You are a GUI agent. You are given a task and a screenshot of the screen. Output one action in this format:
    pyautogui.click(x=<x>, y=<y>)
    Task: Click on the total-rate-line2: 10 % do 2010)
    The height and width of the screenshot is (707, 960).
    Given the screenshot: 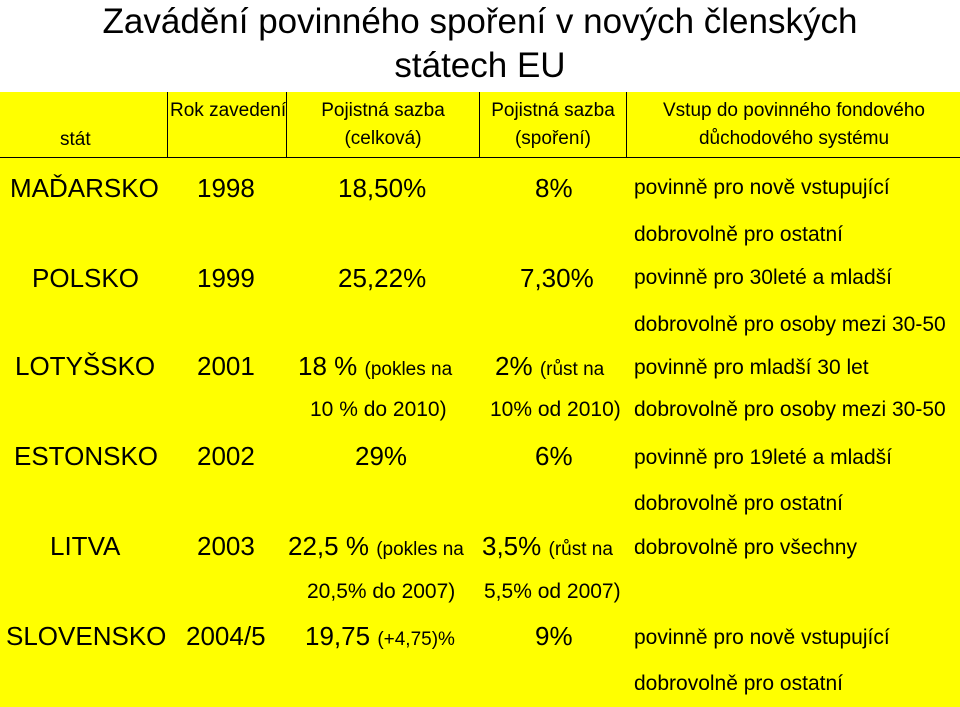 What is the action you would take?
    pyautogui.click(x=378, y=409)
    